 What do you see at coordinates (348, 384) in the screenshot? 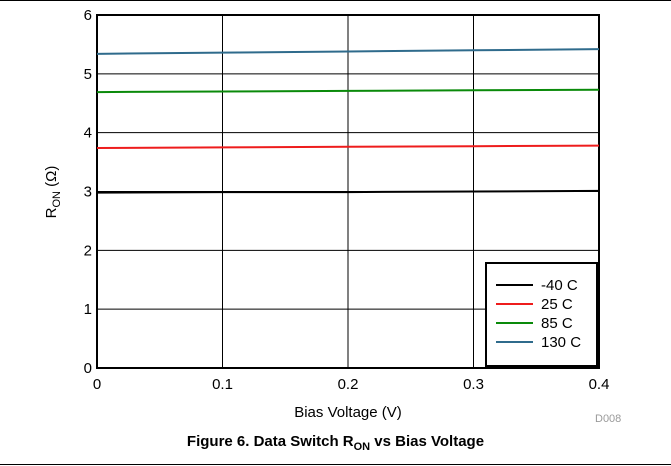
I see `x-tick-label: 0.2` at bounding box center [348, 384].